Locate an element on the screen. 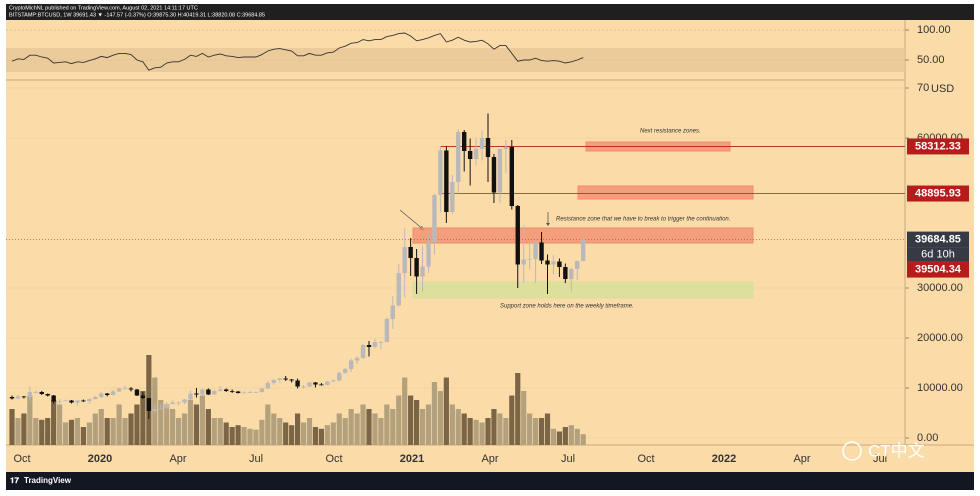 The width and height of the screenshot is (980, 496). y-tick-label: 30000.00 is located at coordinates (940, 288).